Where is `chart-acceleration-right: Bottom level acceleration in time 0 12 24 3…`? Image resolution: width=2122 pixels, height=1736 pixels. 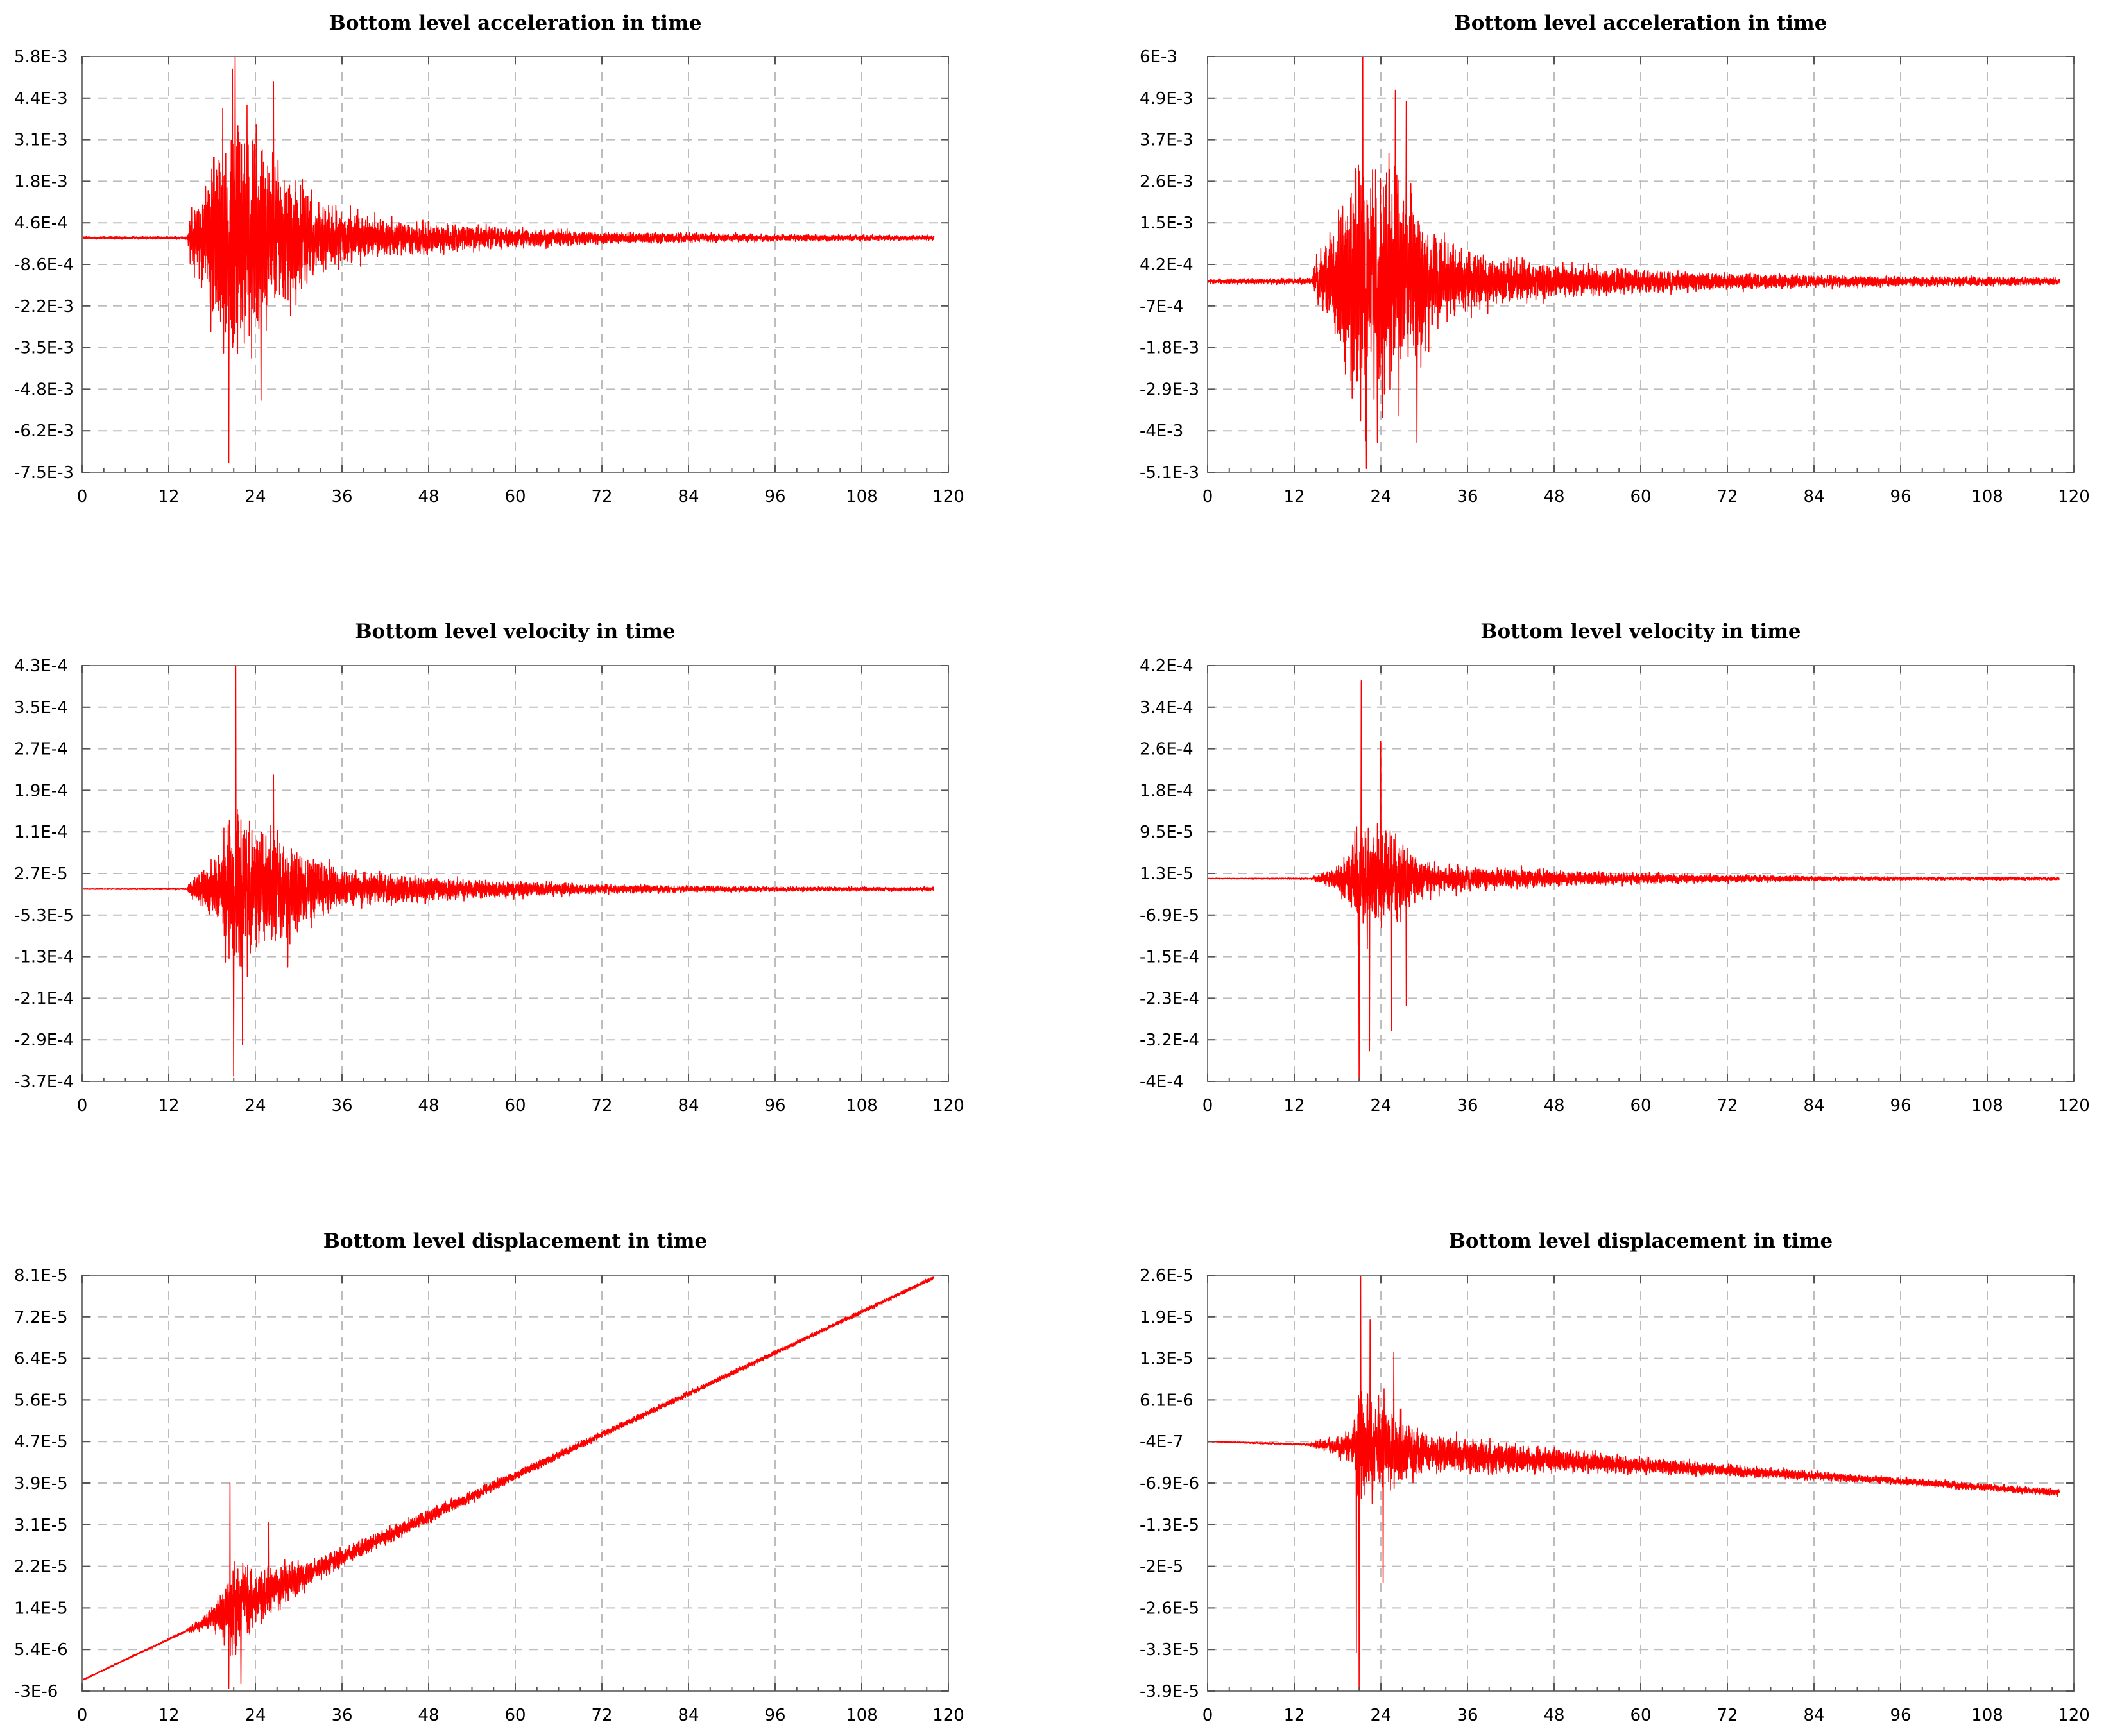
chart-acceleration-right: Bottom level acceleration in time 0 12 24 3… is located at coordinates (1615, 259).